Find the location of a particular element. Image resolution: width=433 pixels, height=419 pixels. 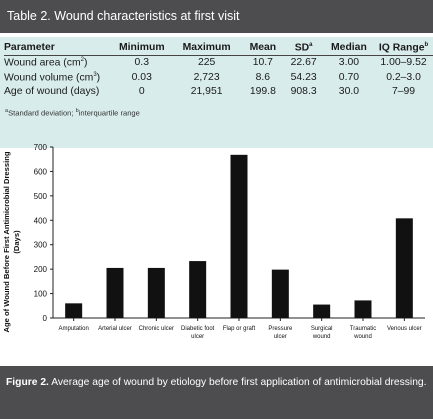

col-header-sd-label: SD is located at coordinates (302, 47).